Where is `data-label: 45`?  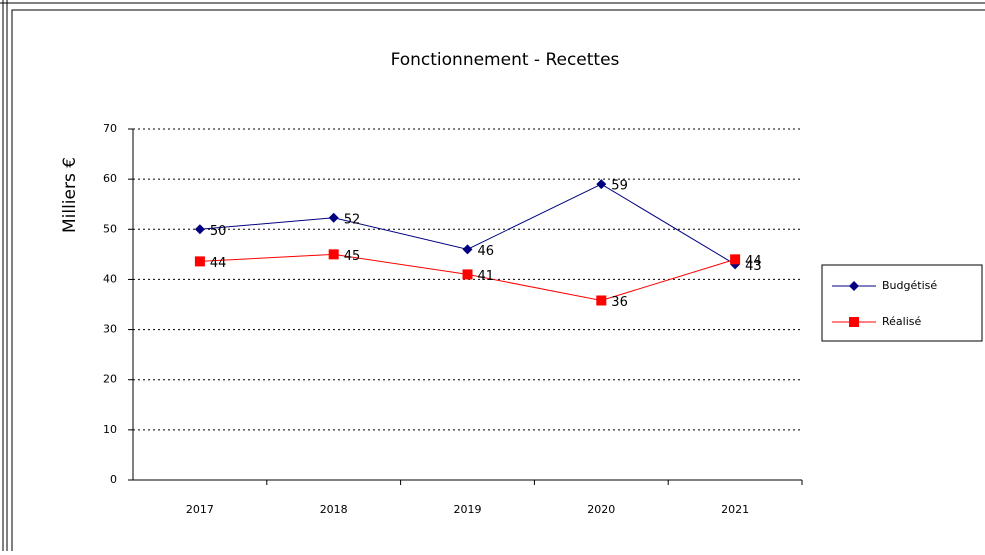 data-label: 45 is located at coordinates (352, 256).